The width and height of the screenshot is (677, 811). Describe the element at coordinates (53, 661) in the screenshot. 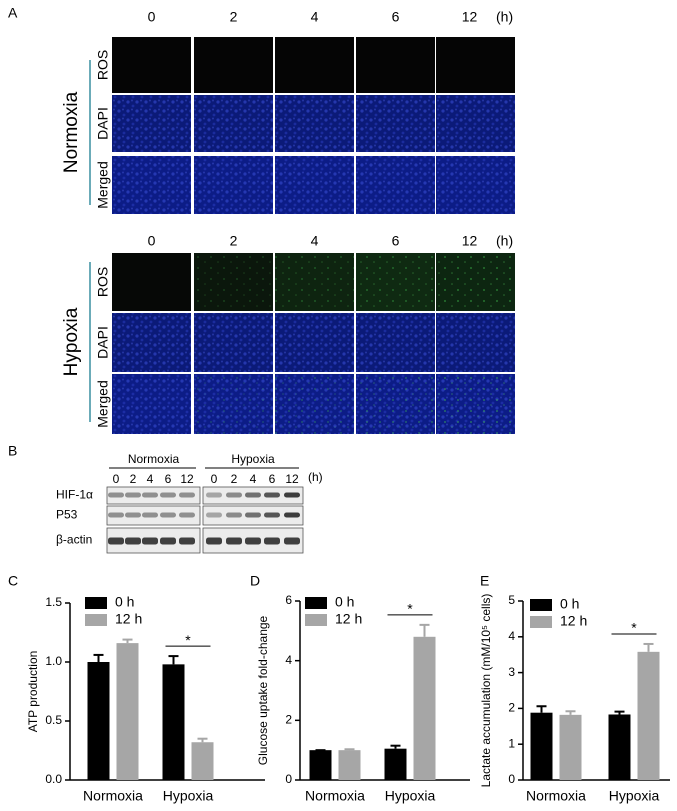

I see `y-tick-label: 1.0` at that location.